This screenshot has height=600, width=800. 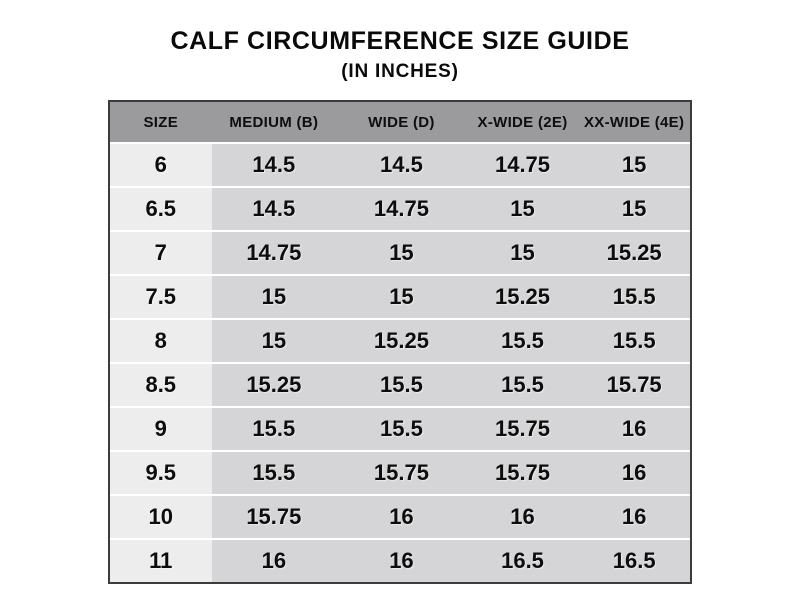 I want to click on table-row: 7.5 15 15 15.25 15.5, so click(x=400, y=297).